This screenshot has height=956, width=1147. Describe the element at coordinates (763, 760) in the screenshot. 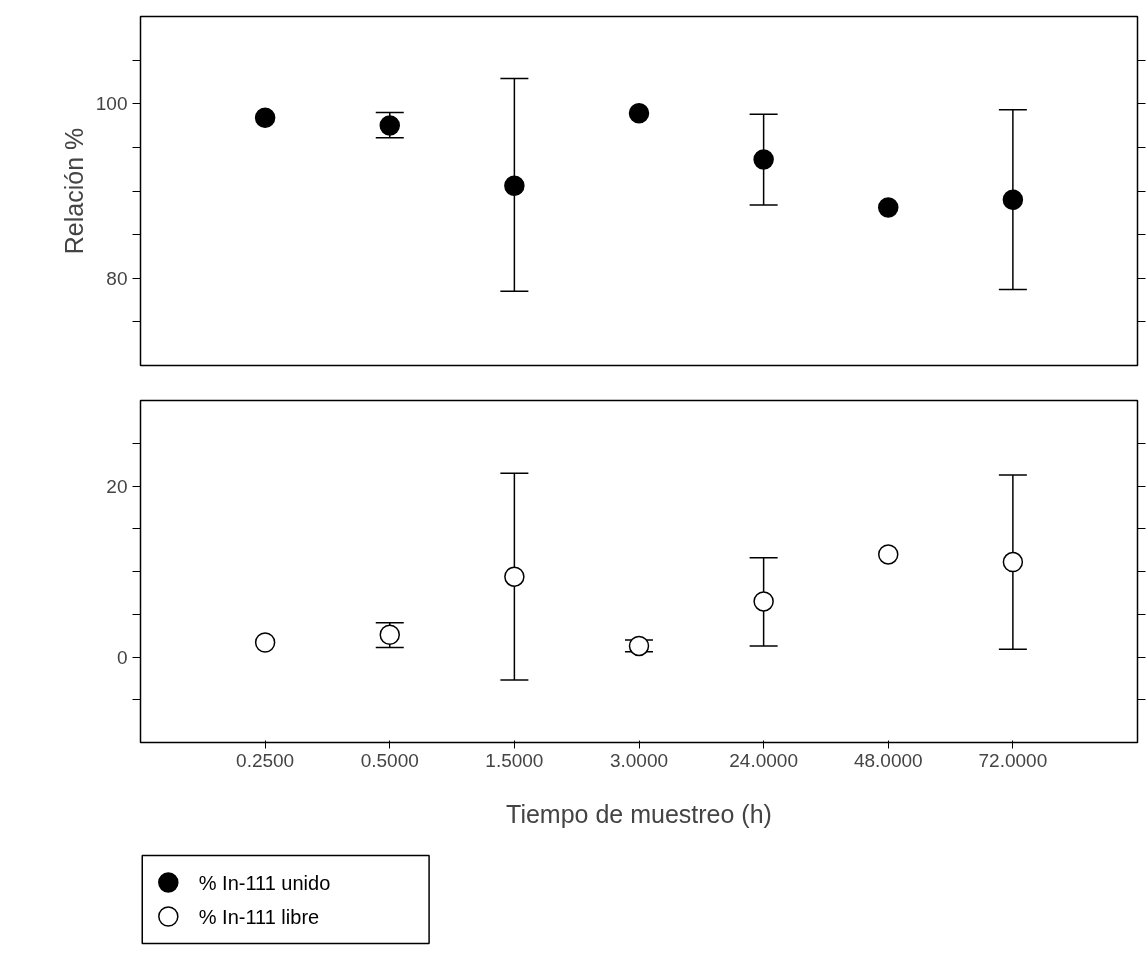

I see `x-tick-label: 24.0000` at that location.